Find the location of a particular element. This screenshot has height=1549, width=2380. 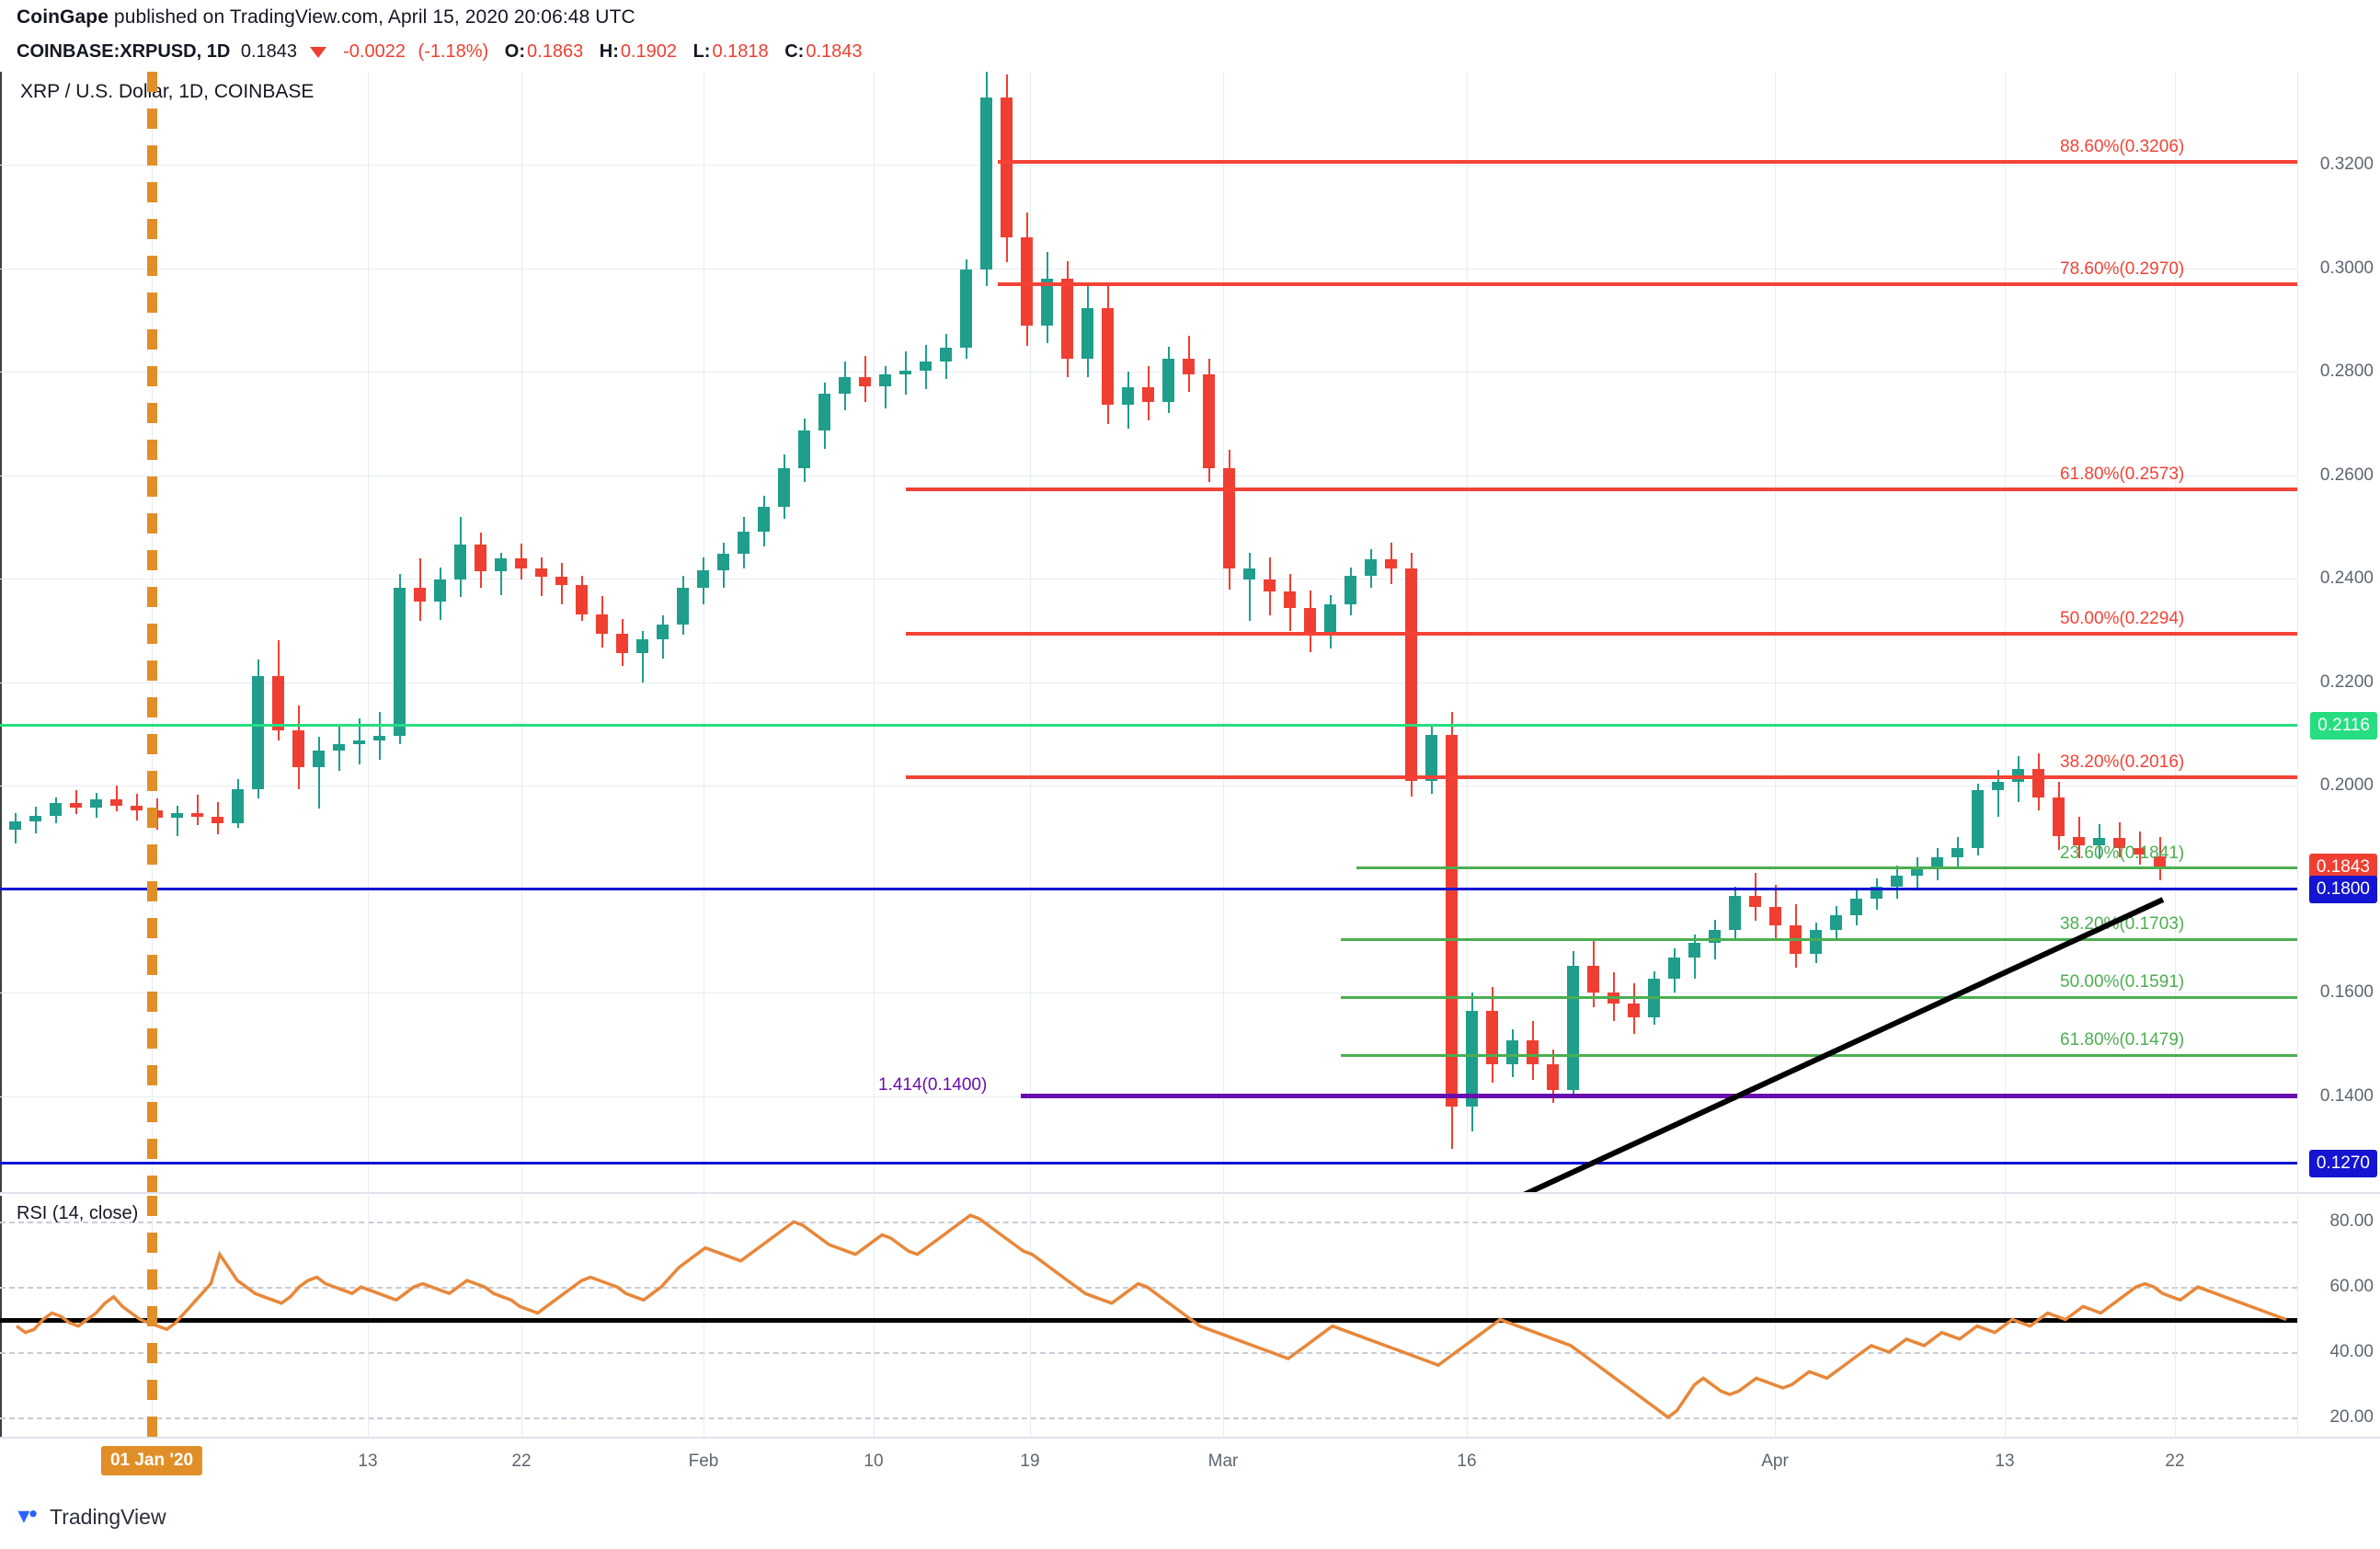

time-tick-label: Apr is located at coordinates (1775, 1461).